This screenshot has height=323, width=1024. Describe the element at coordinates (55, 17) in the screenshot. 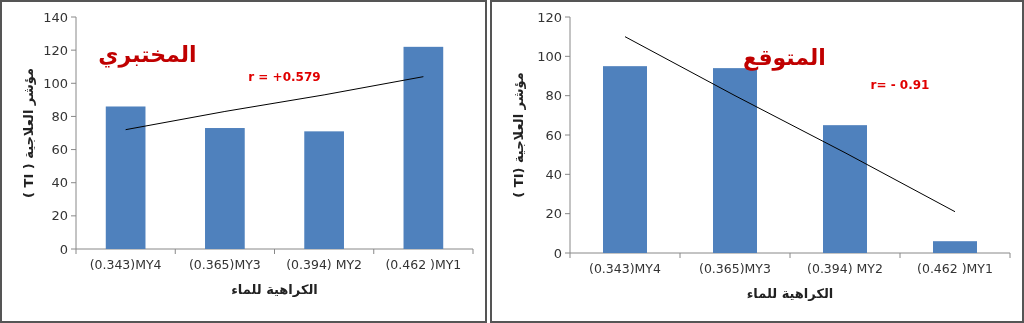

I see `y-tick-label: 140` at that location.